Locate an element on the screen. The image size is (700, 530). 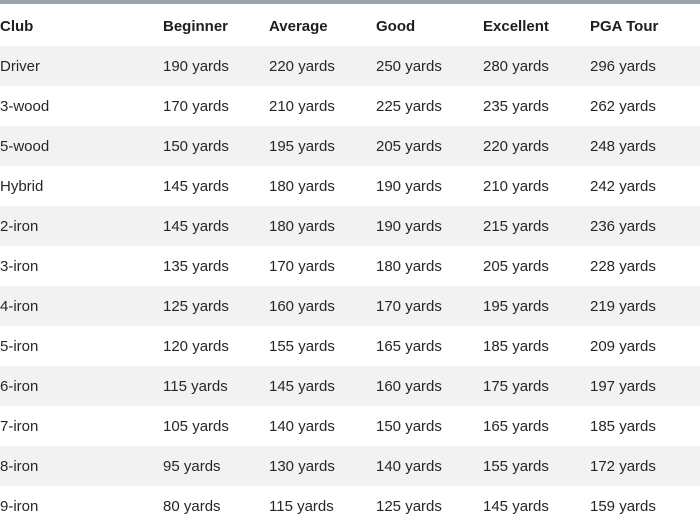
cell-good: 225 yards is located at coordinates (409, 106).